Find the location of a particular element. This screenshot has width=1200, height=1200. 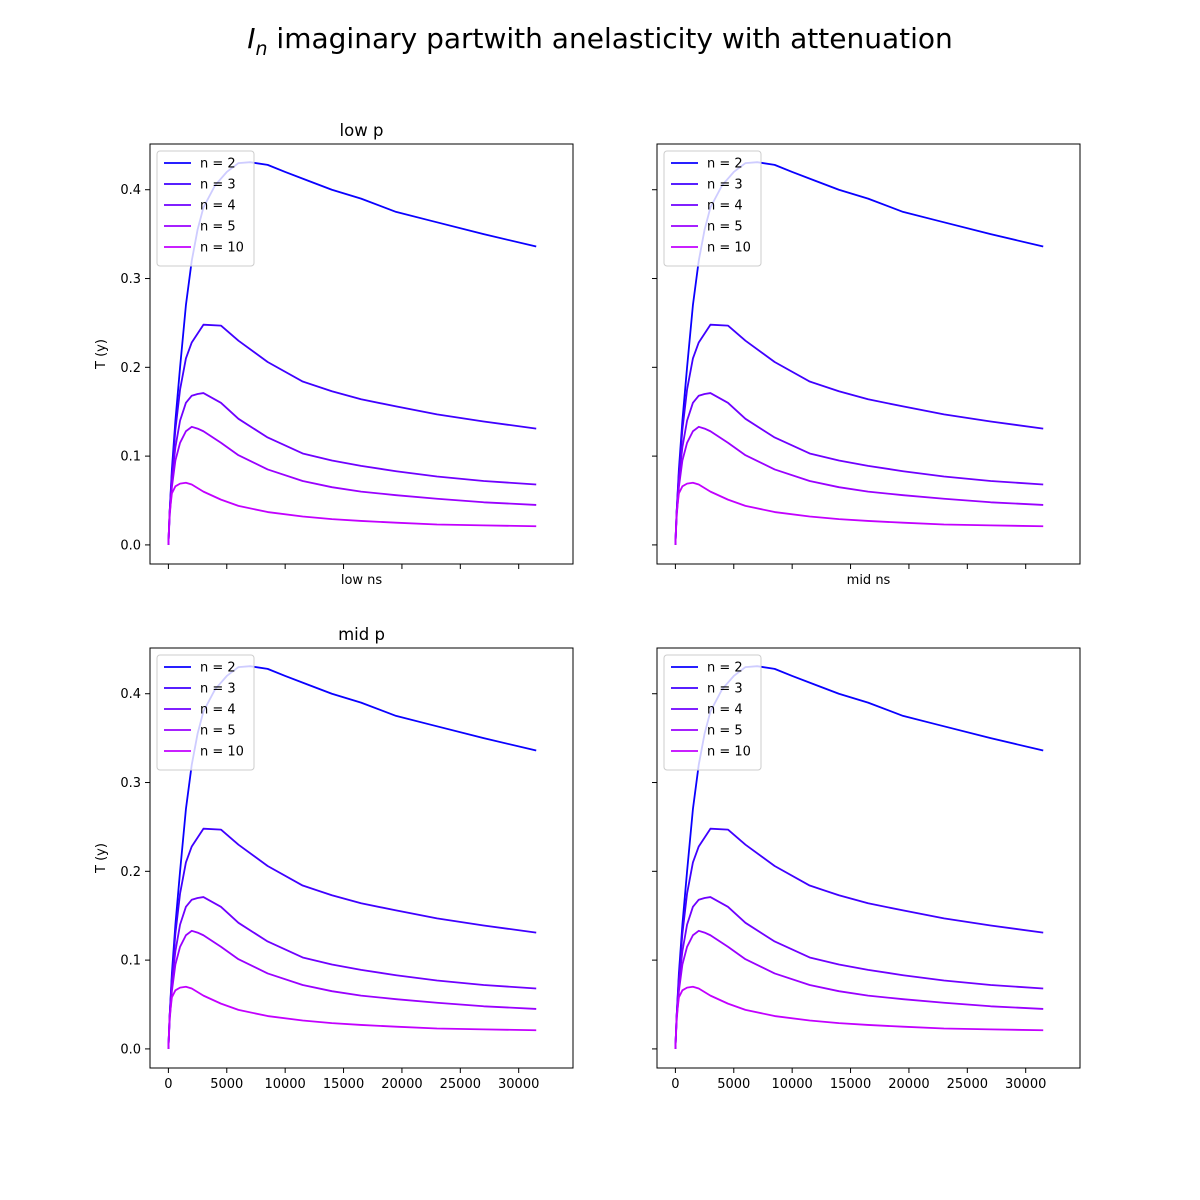

x-axis-label: mid ns is located at coordinates (869, 580).